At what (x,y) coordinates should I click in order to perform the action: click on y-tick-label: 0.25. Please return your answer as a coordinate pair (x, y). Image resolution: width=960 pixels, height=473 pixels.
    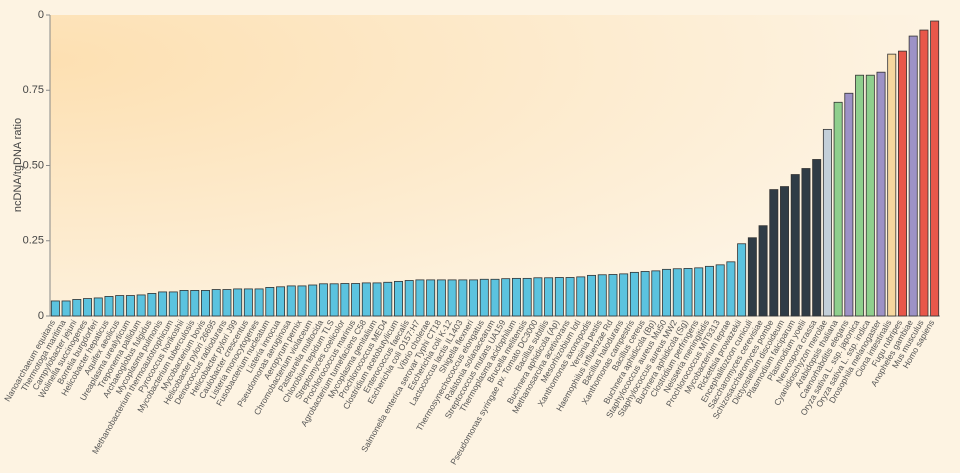
    Looking at the image, I should click on (33, 241).